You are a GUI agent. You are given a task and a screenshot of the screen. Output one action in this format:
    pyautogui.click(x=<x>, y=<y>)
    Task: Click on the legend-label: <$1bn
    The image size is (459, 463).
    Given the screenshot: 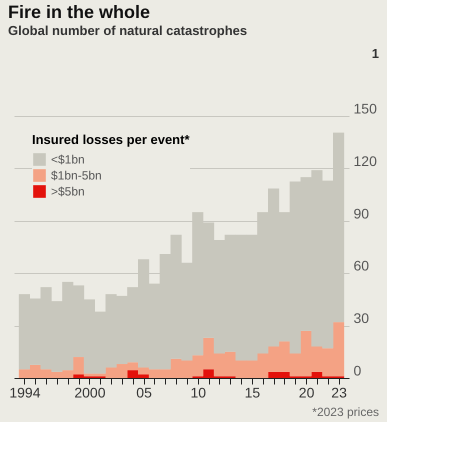 What is the action you would take?
    pyautogui.click(x=68, y=159)
    